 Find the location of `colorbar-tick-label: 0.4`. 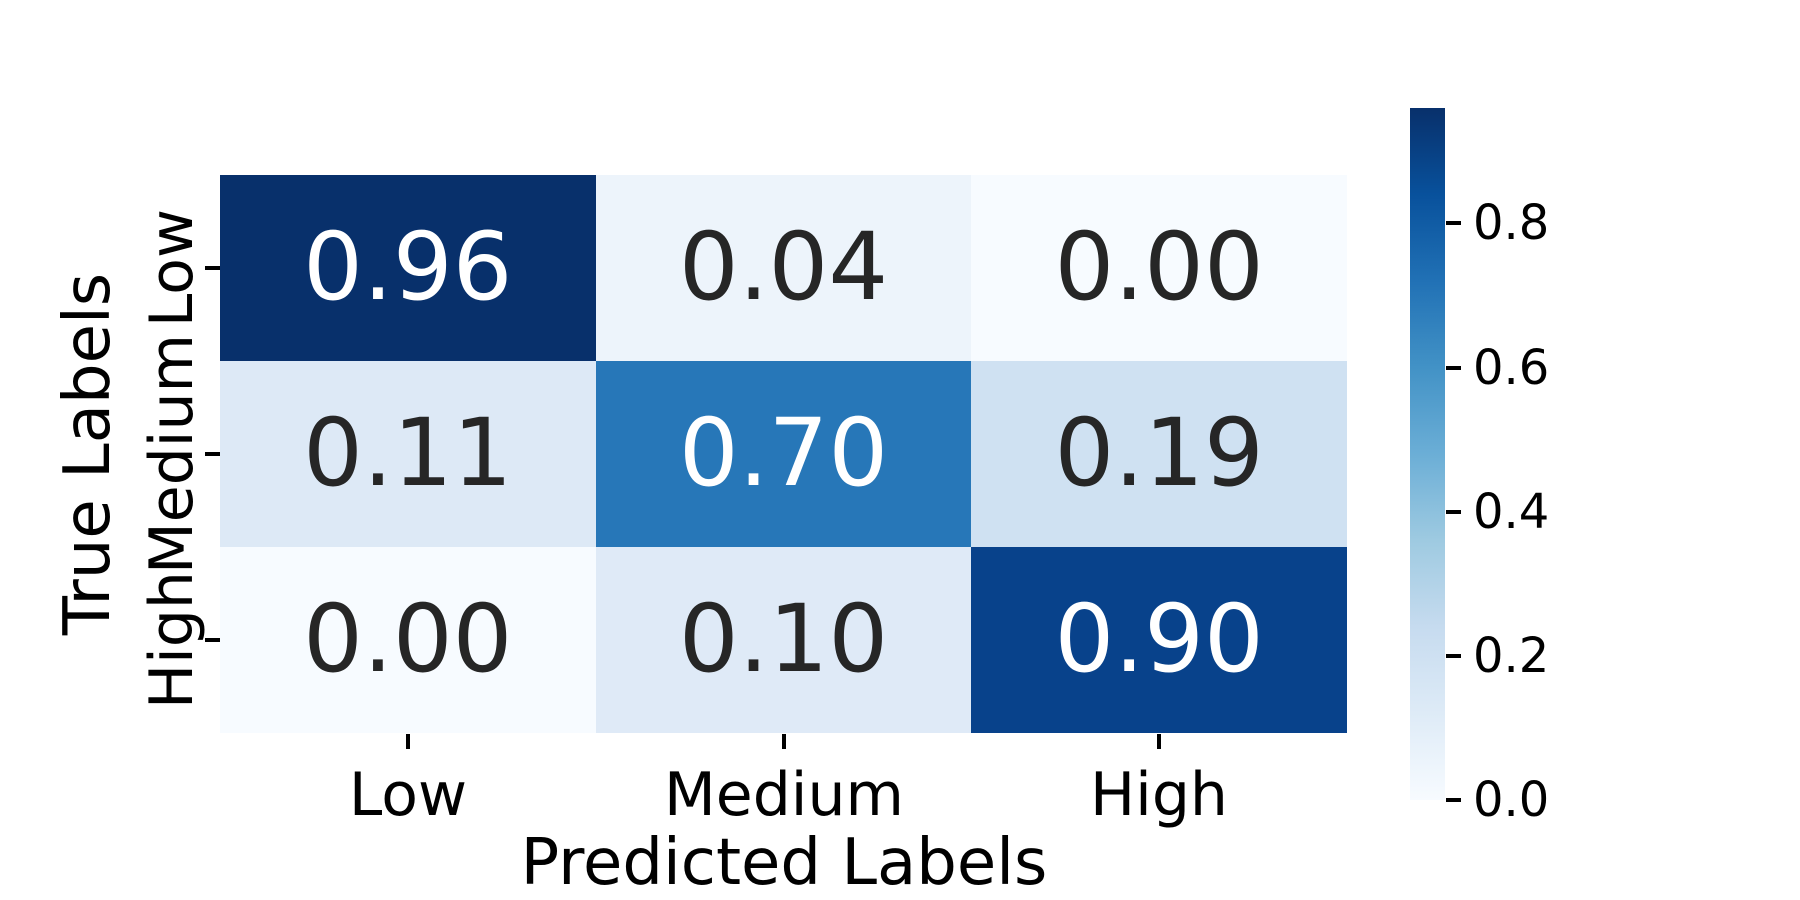

colorbar-tick-label: 0.4 is located at coordinates (1511, 511).